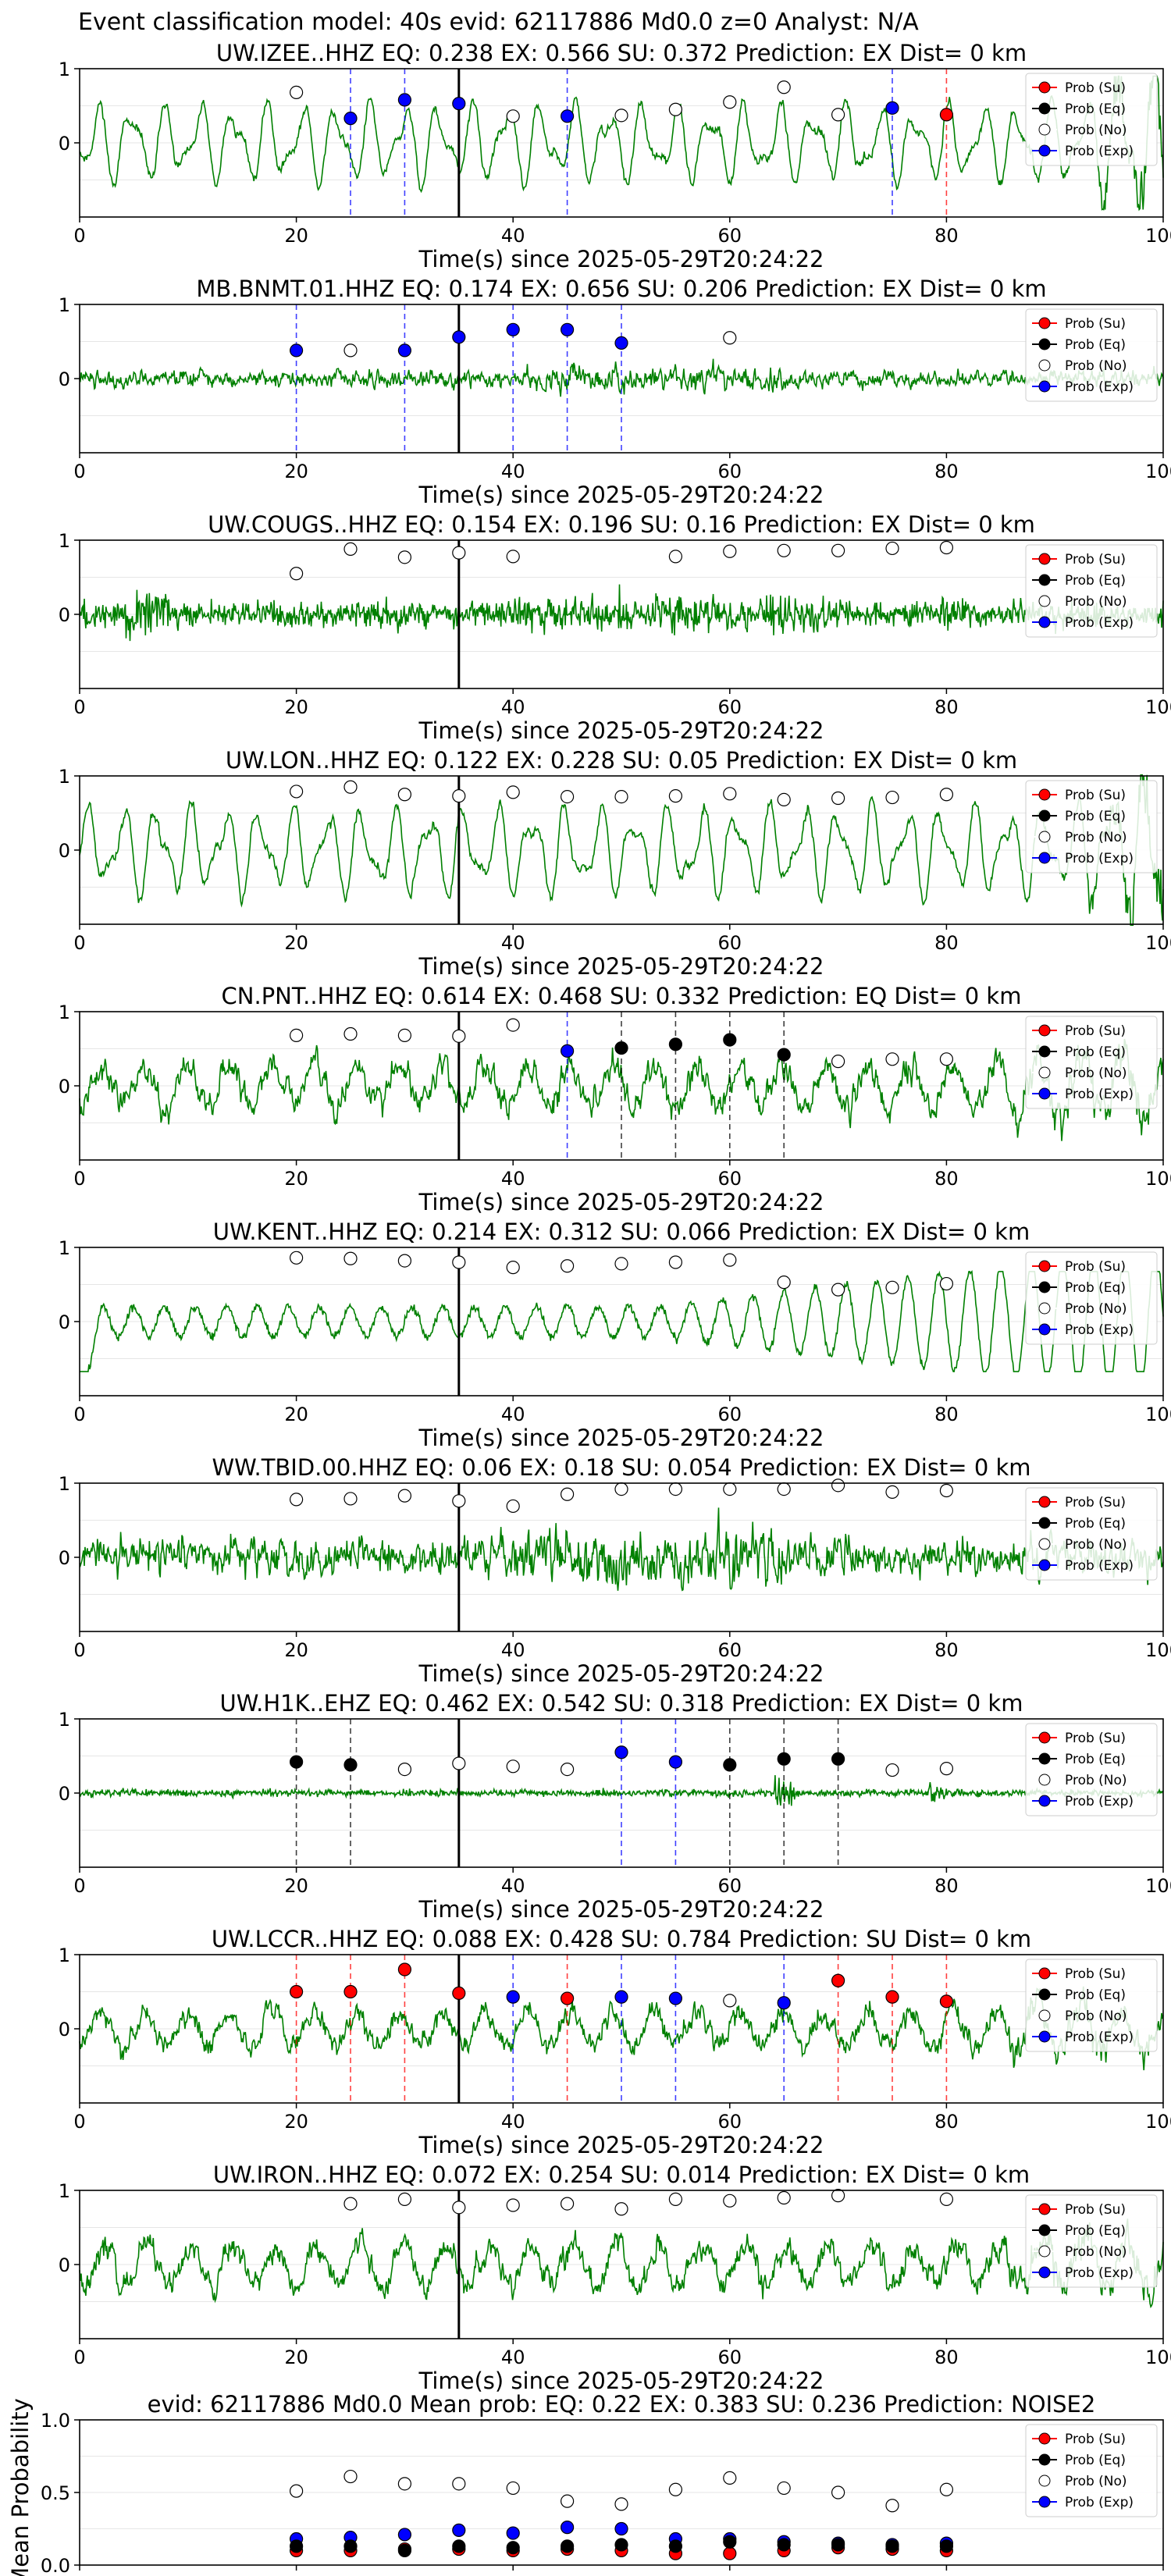 This screenshot has height=2576, width=1171. What do you see at coordinates (64, 1087) in the screenshot?
I see `y-tick-label: 0` at bounding box center [64, 1087].